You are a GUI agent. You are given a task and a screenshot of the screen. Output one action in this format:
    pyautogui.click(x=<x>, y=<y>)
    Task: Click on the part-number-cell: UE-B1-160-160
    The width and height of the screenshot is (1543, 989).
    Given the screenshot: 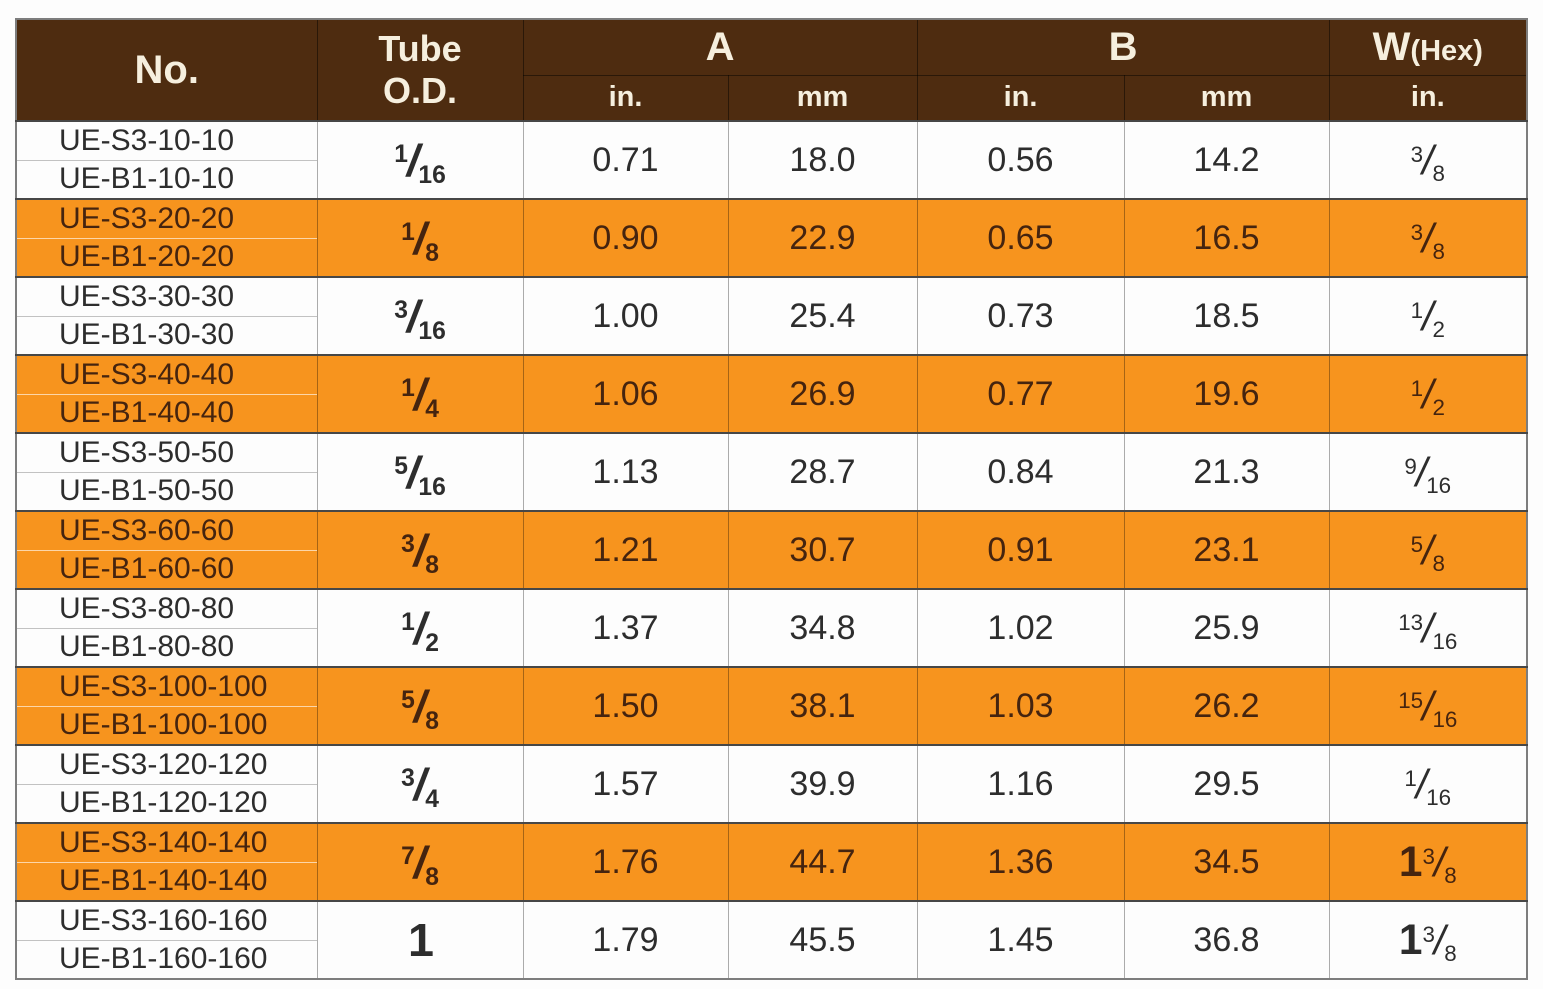 What is the action you would take?
    pyautogui.click(x=166, y=959)
    